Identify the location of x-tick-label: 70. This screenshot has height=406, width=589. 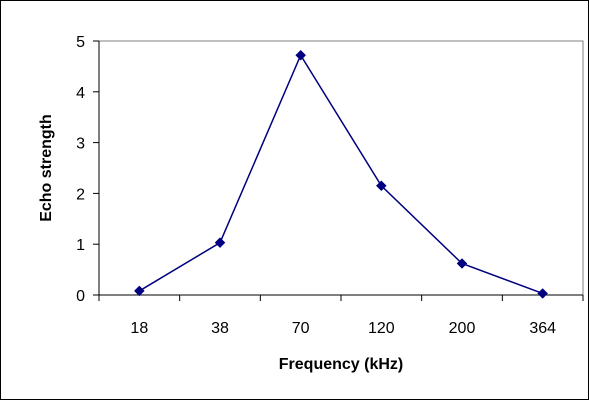
(301, 328).